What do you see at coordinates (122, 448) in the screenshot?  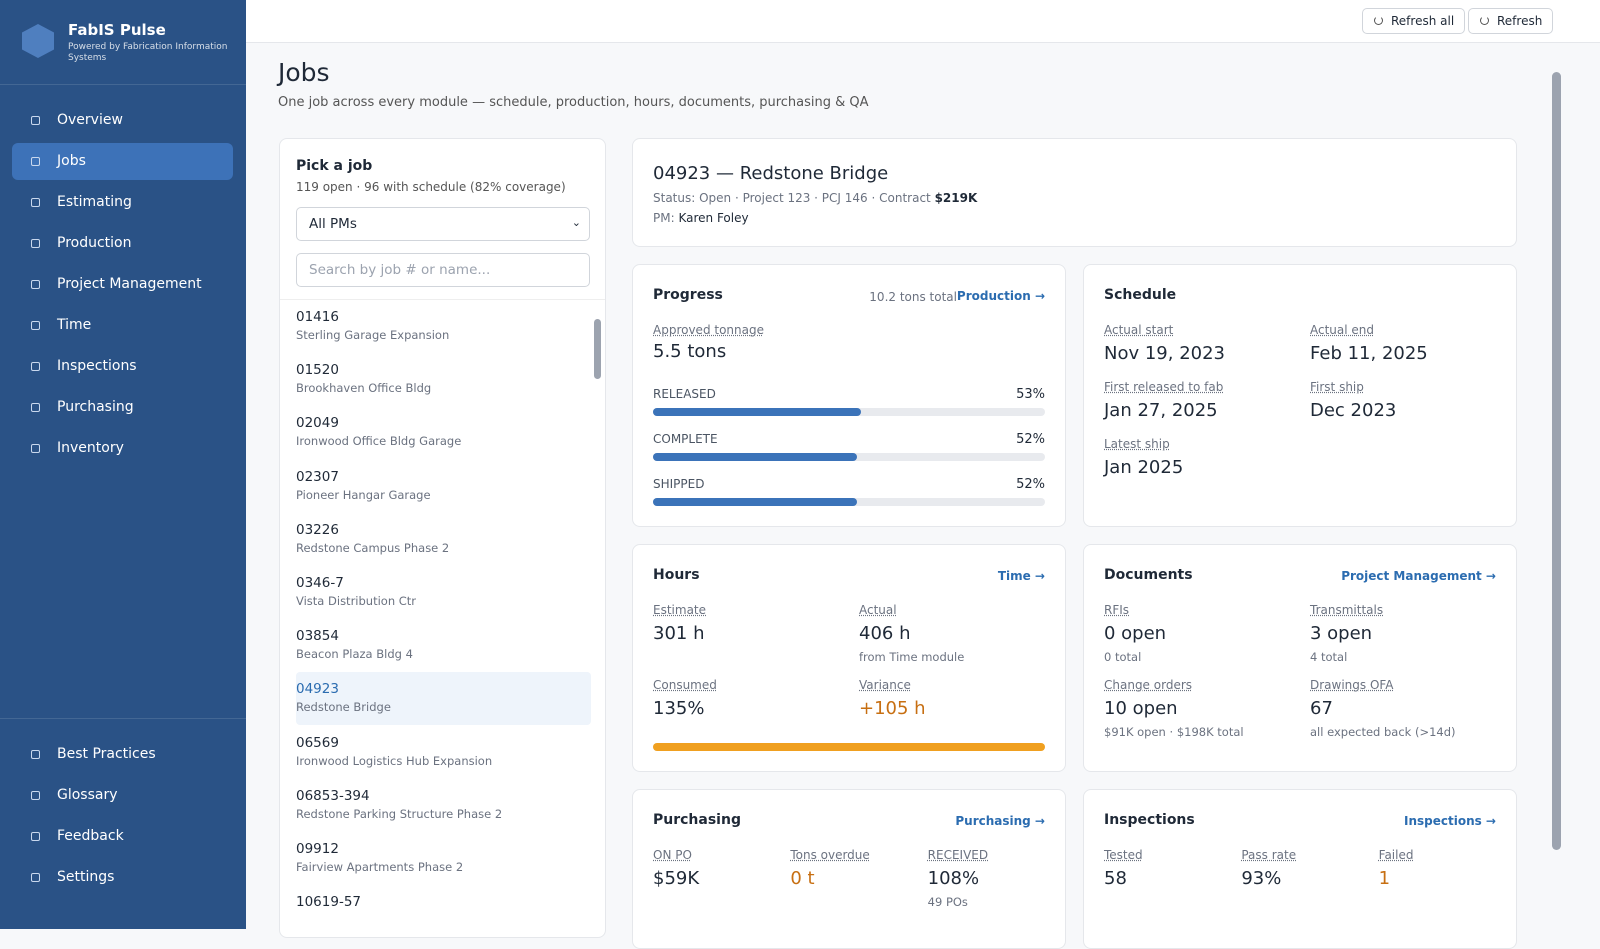 I see `nav-item: Inventory` at bounding box center [122, 448].